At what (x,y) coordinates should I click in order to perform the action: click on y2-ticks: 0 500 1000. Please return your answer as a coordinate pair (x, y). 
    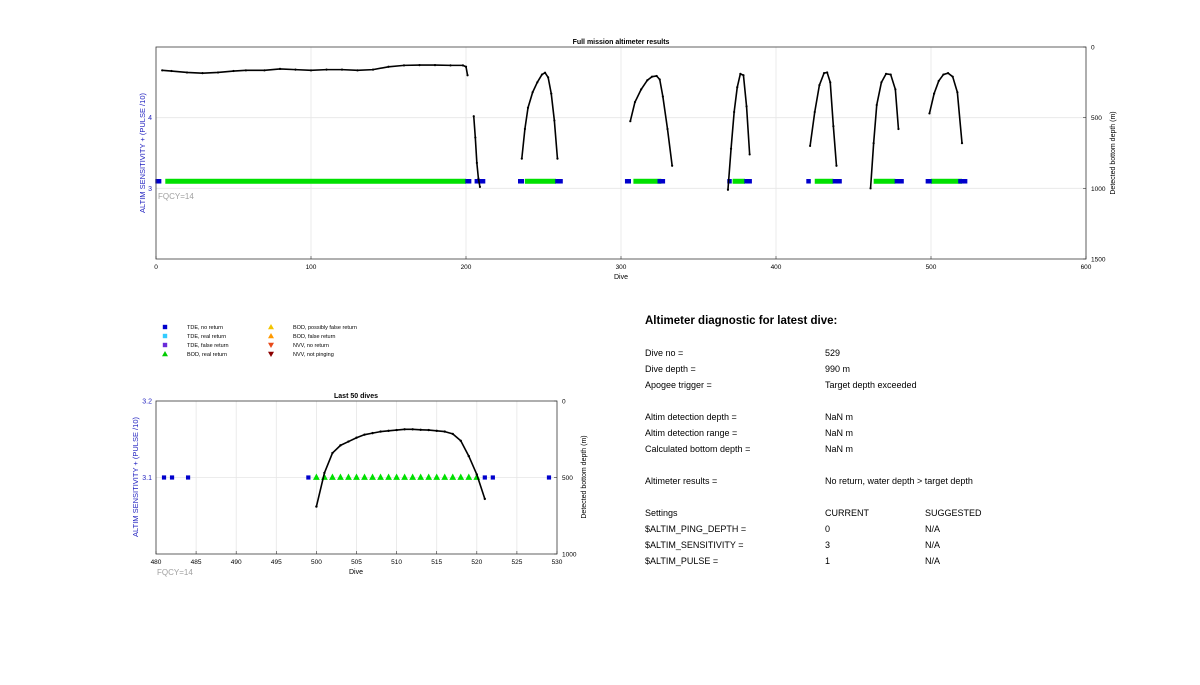
    Looking at the image, I should click on (565, 479).